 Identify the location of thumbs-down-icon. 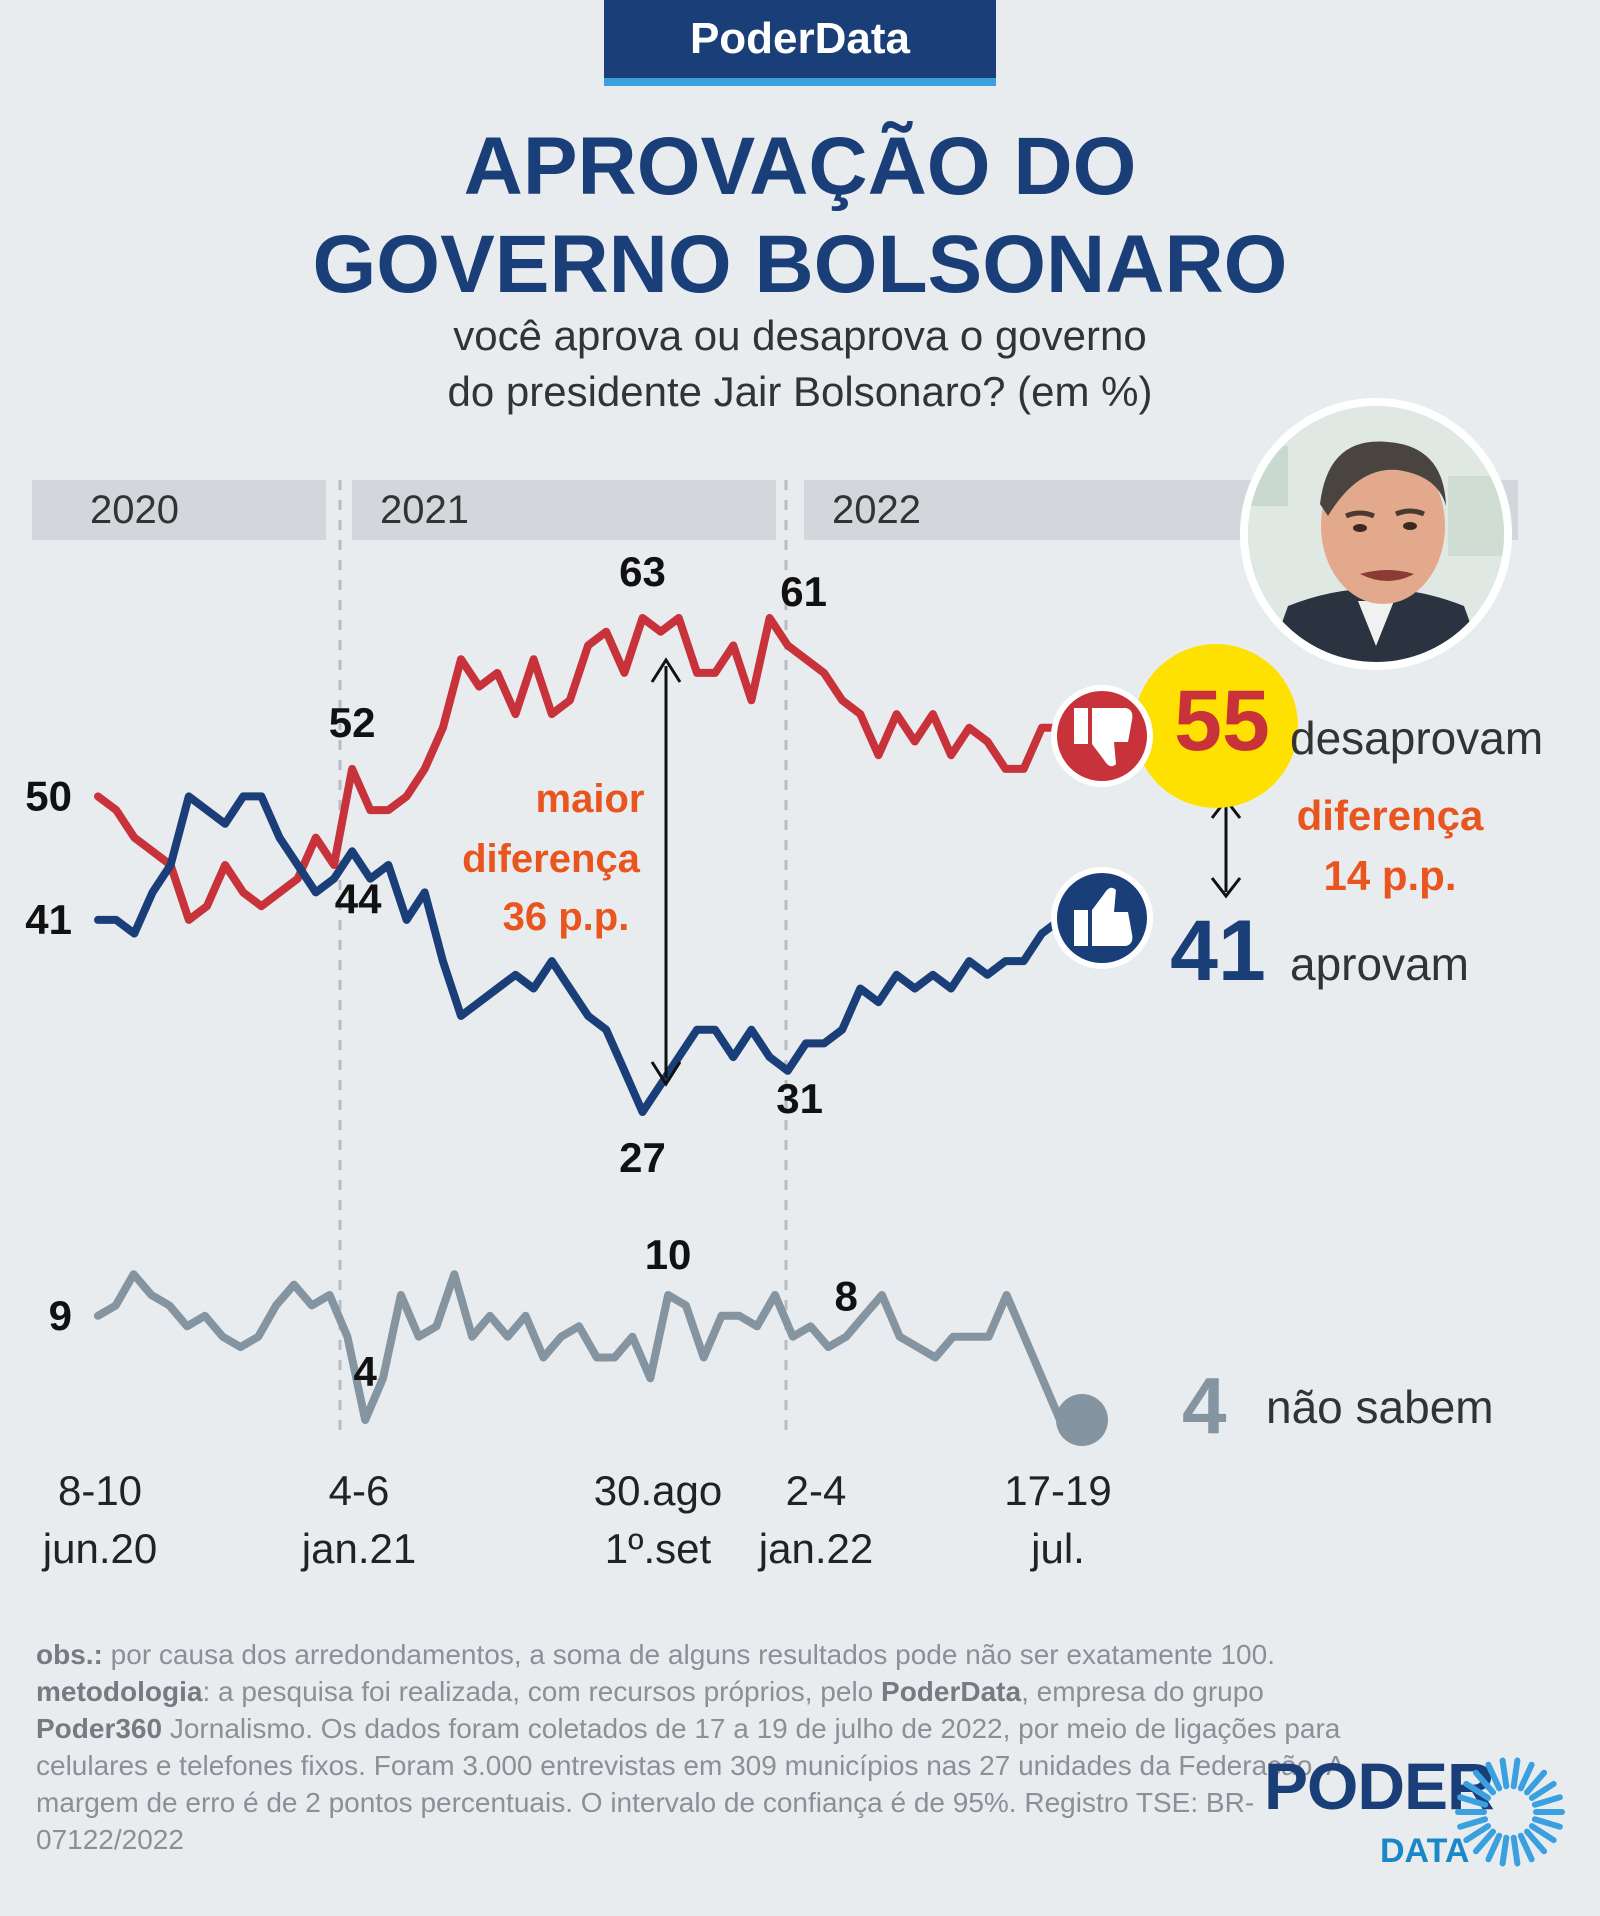
(1102, 736).